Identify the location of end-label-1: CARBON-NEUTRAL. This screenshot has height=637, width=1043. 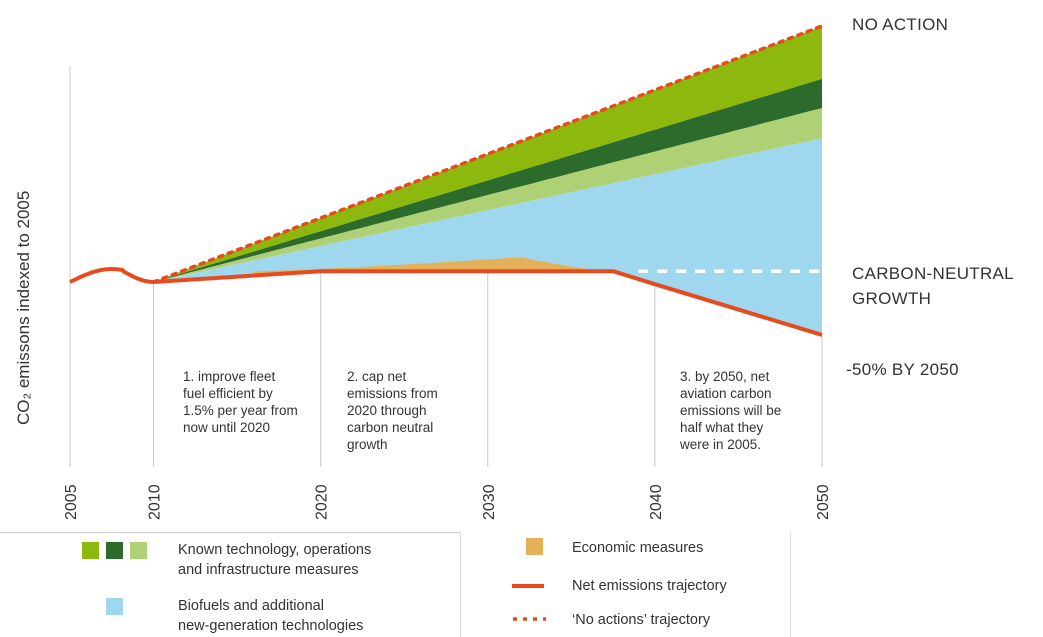
(933, 273).